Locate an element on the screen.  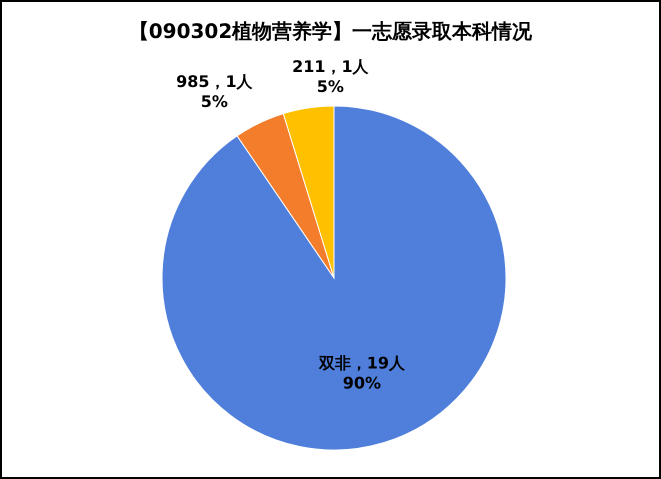
slice-label: 985，1人 5% is located at coordinates (215, 92).